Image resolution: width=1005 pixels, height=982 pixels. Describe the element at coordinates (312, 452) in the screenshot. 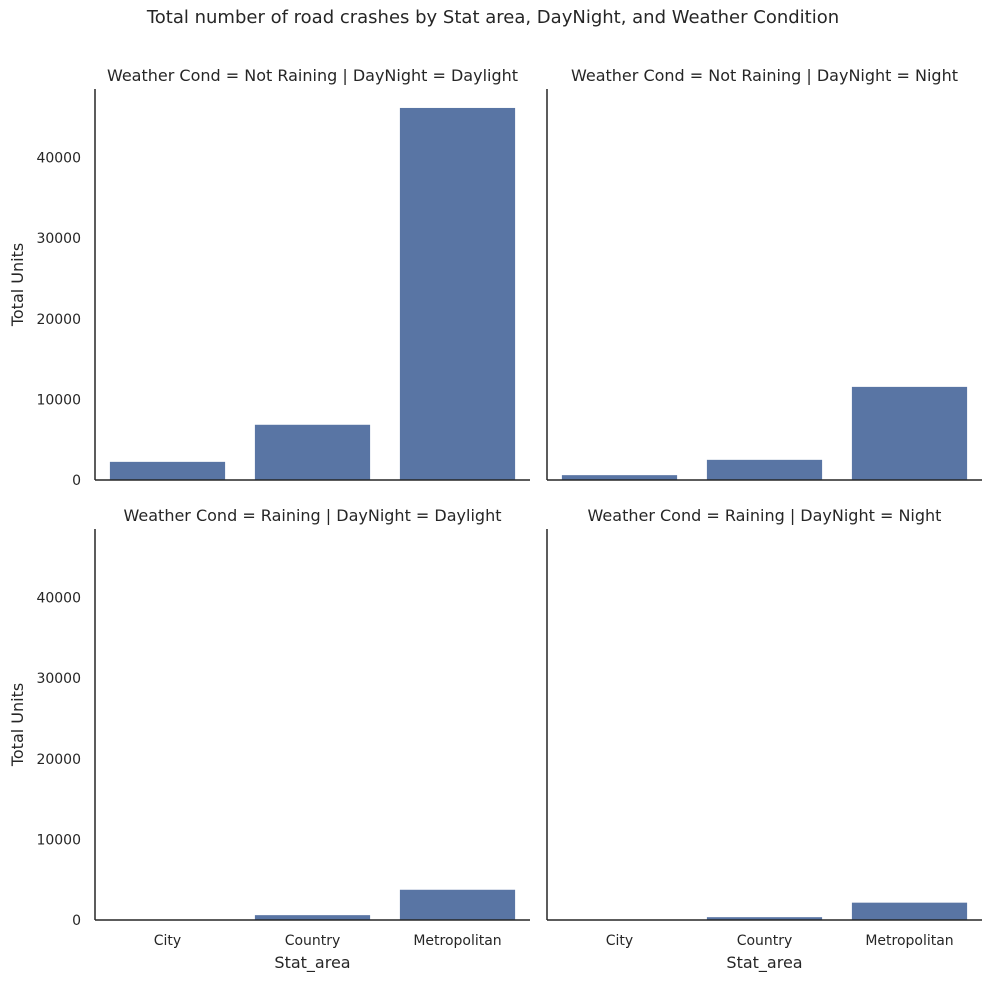

I see `bar-0-country` at that location.